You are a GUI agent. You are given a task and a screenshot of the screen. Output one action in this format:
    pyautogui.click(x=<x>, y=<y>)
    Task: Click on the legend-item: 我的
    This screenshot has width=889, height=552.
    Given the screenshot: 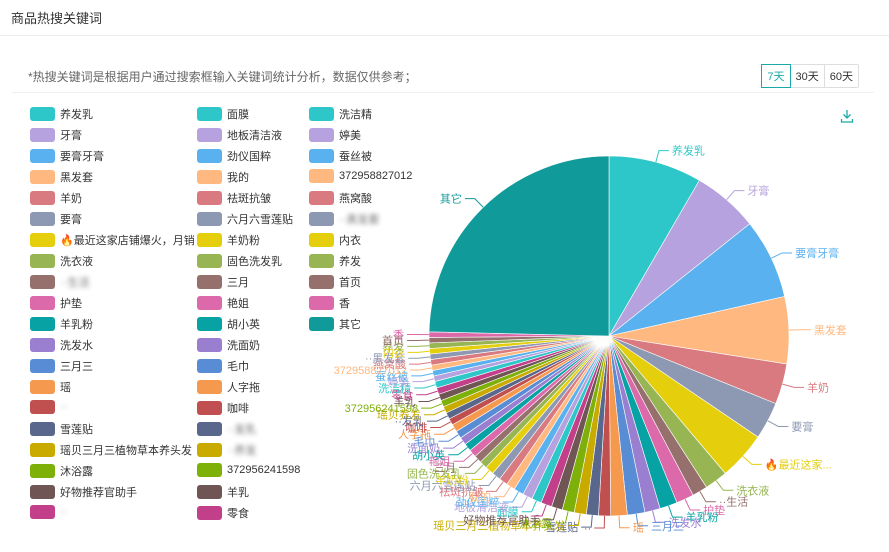 What is the action you would take?
    pyautogui.click(x=223, y=177)
    